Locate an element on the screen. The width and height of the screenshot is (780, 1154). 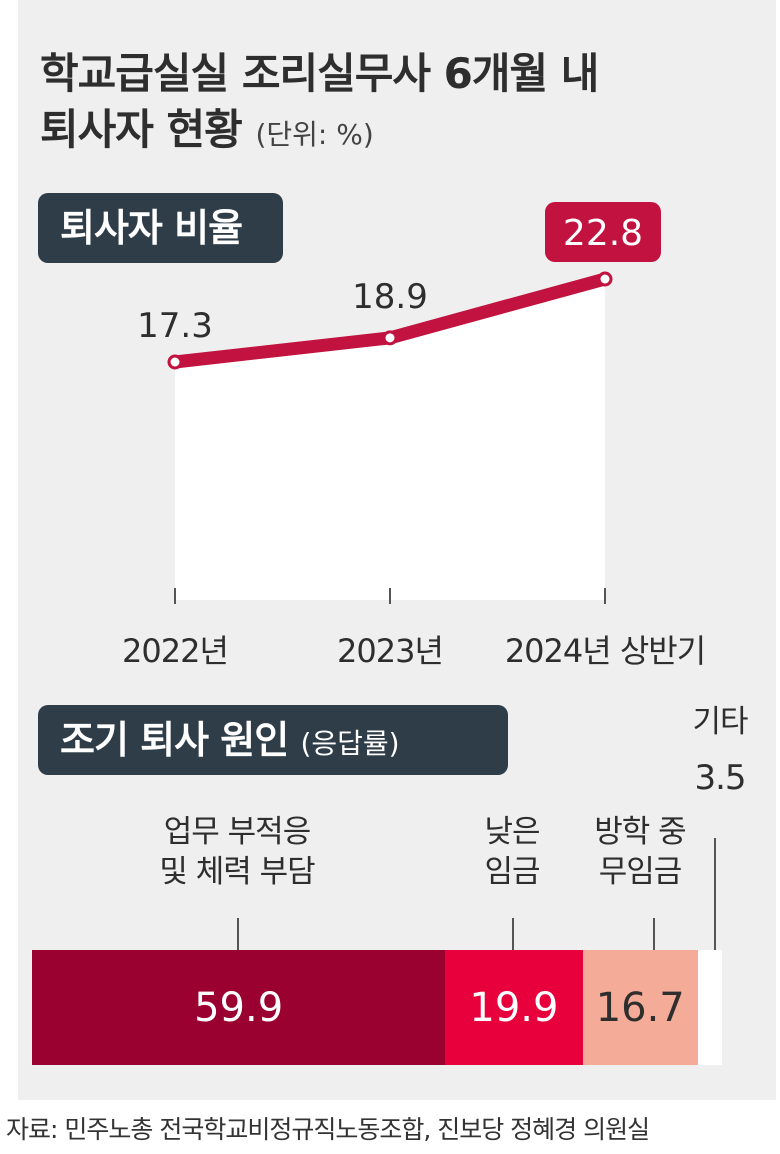
bar-category-label-1: 낮은 임금 is located at coordinates (512, 852).